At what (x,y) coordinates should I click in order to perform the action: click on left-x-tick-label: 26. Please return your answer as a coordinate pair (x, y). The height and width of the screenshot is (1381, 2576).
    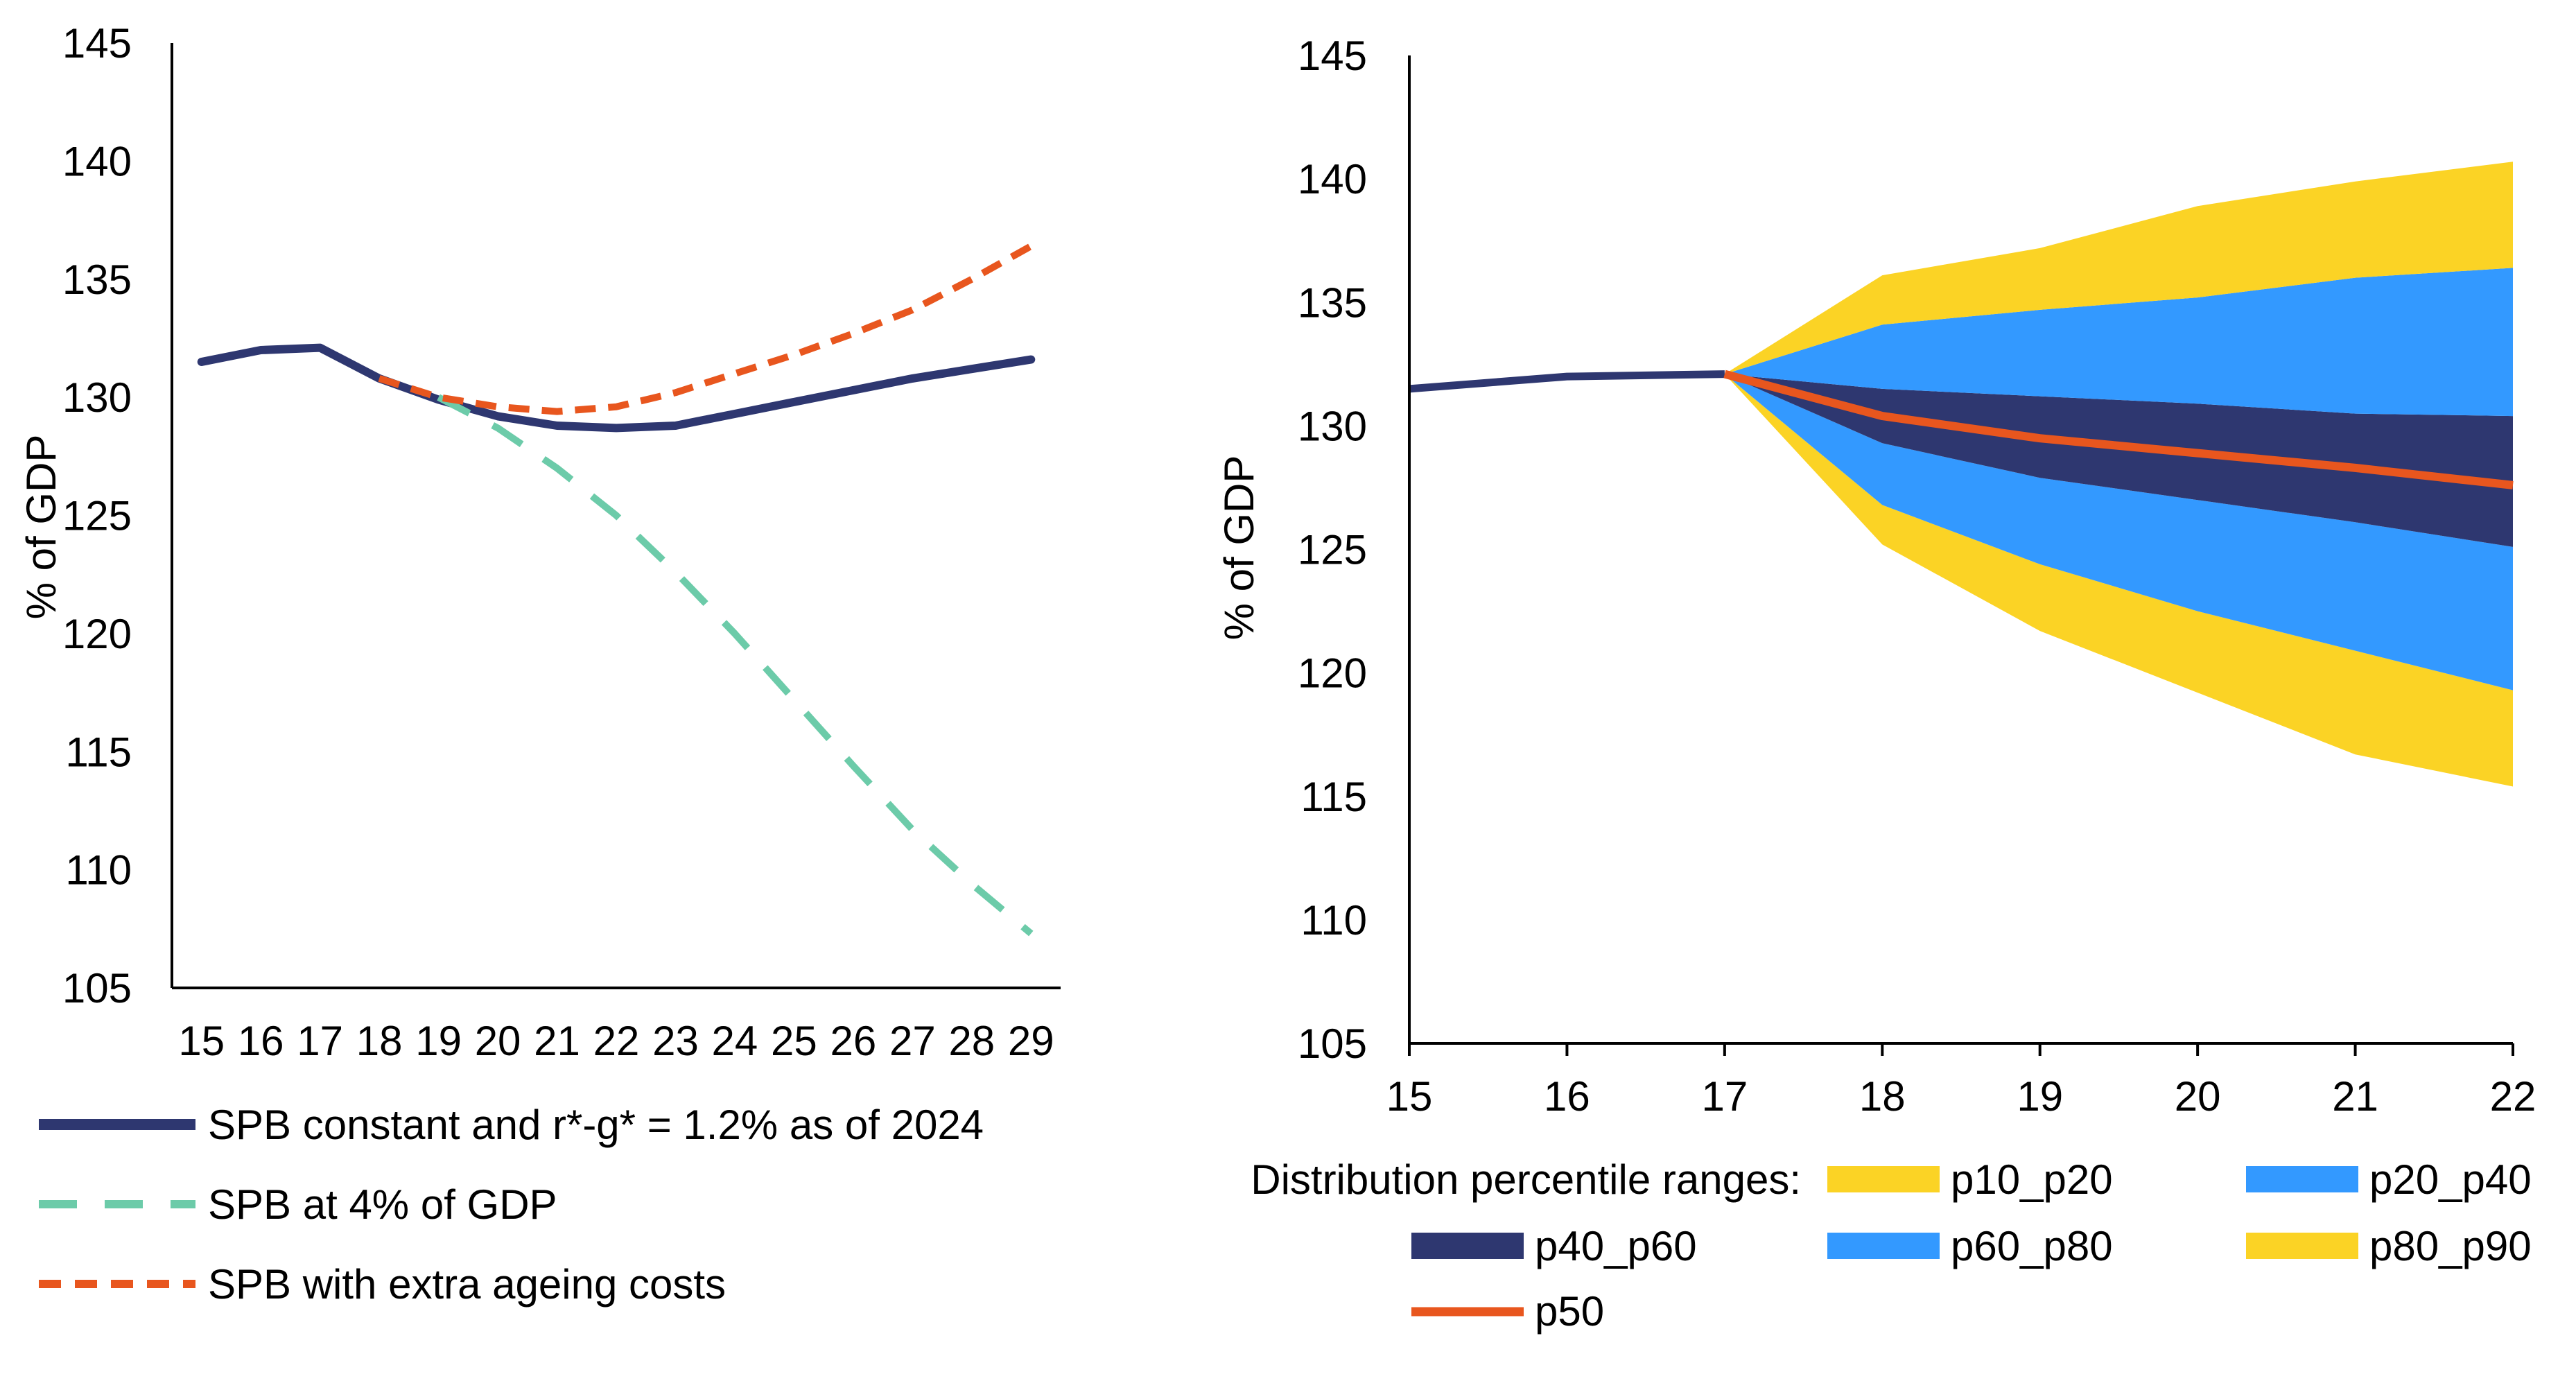
    Looking at the image, I should click on (853, 1041).